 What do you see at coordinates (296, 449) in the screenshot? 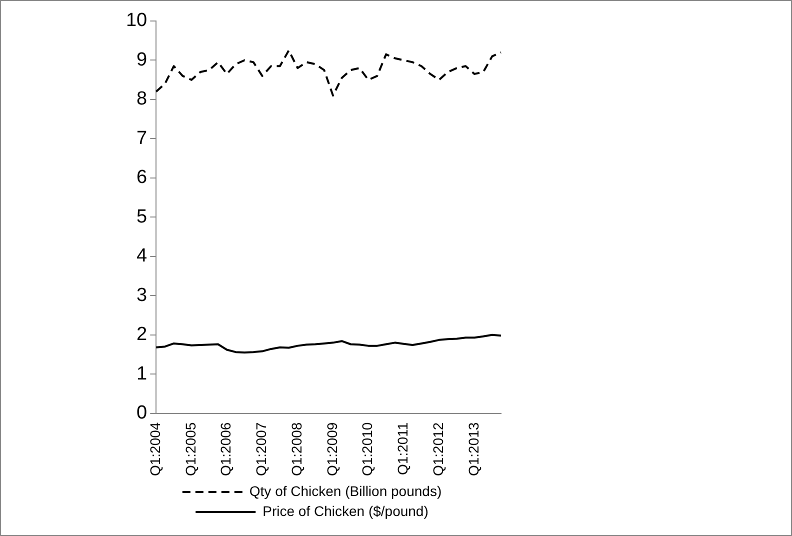
I see `x-tick-label: Q1:2008` at bounding box center [296, 449].